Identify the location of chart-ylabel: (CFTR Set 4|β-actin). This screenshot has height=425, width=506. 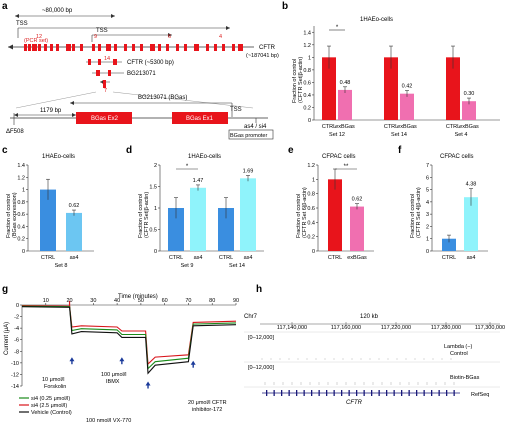
(419, 212).